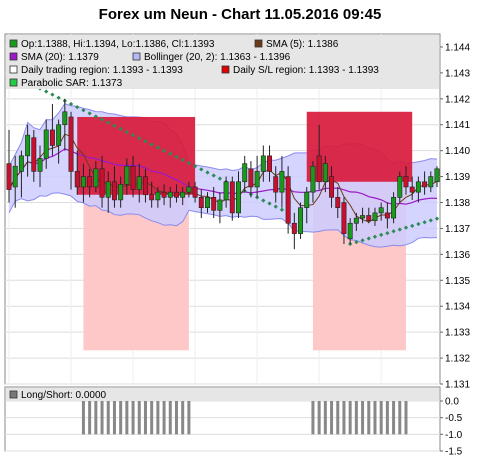 The width and height of the screenshot is (480, 457). Describe the element at coordinates (13, 82) in the screenshot. I see `legend-swatch-sar` at that location.